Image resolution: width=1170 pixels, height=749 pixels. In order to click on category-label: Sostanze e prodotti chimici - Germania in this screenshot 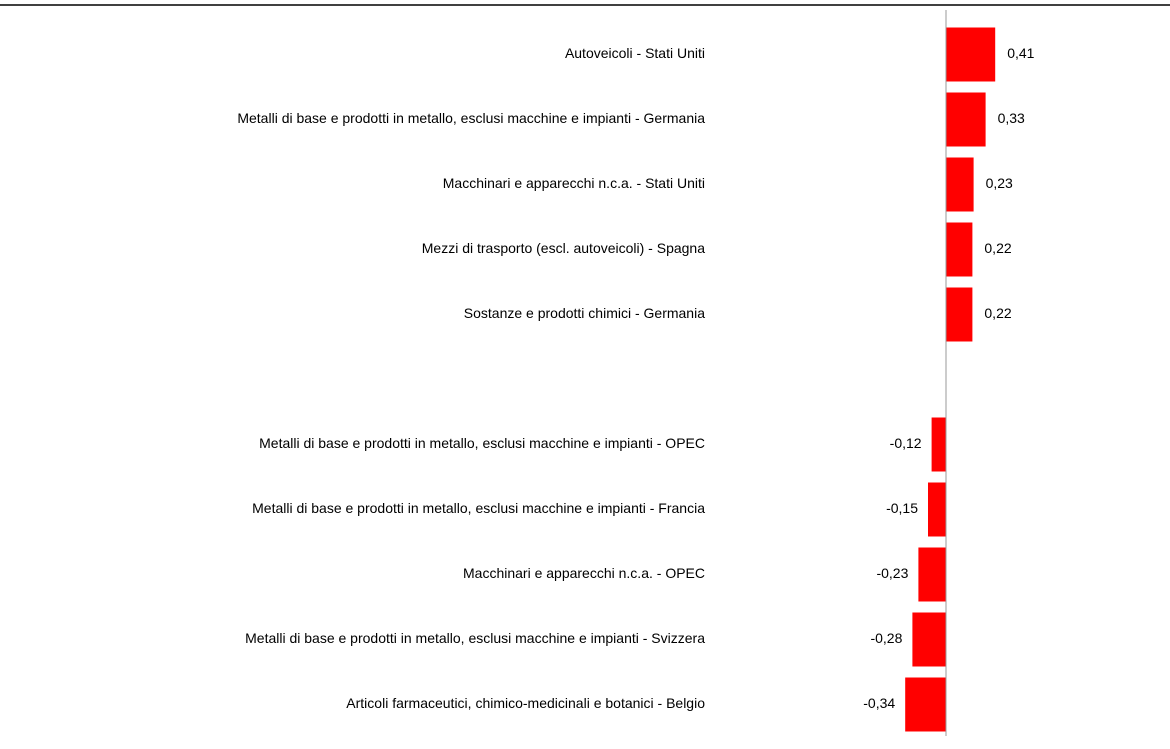, I will do `click(584, 313)`.